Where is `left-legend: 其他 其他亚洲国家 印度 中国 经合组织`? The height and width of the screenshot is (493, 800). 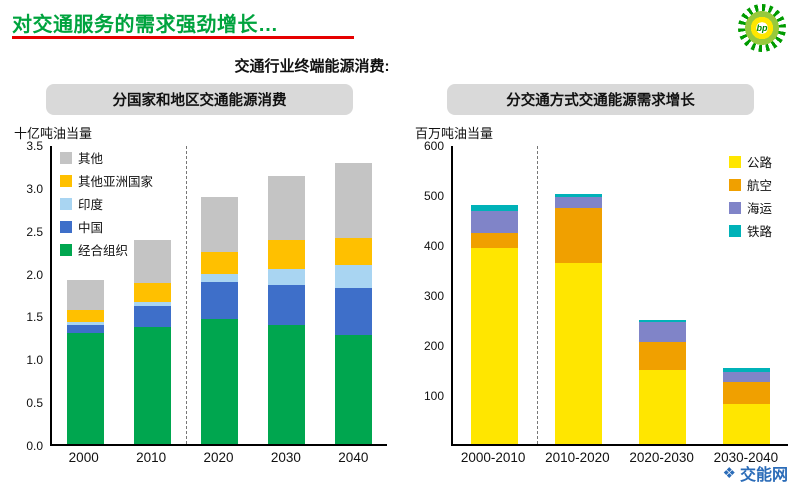
left-legend: 其他 其他亚洲国家 印度 中国 经合组织 is located at coordinates (106, 203).